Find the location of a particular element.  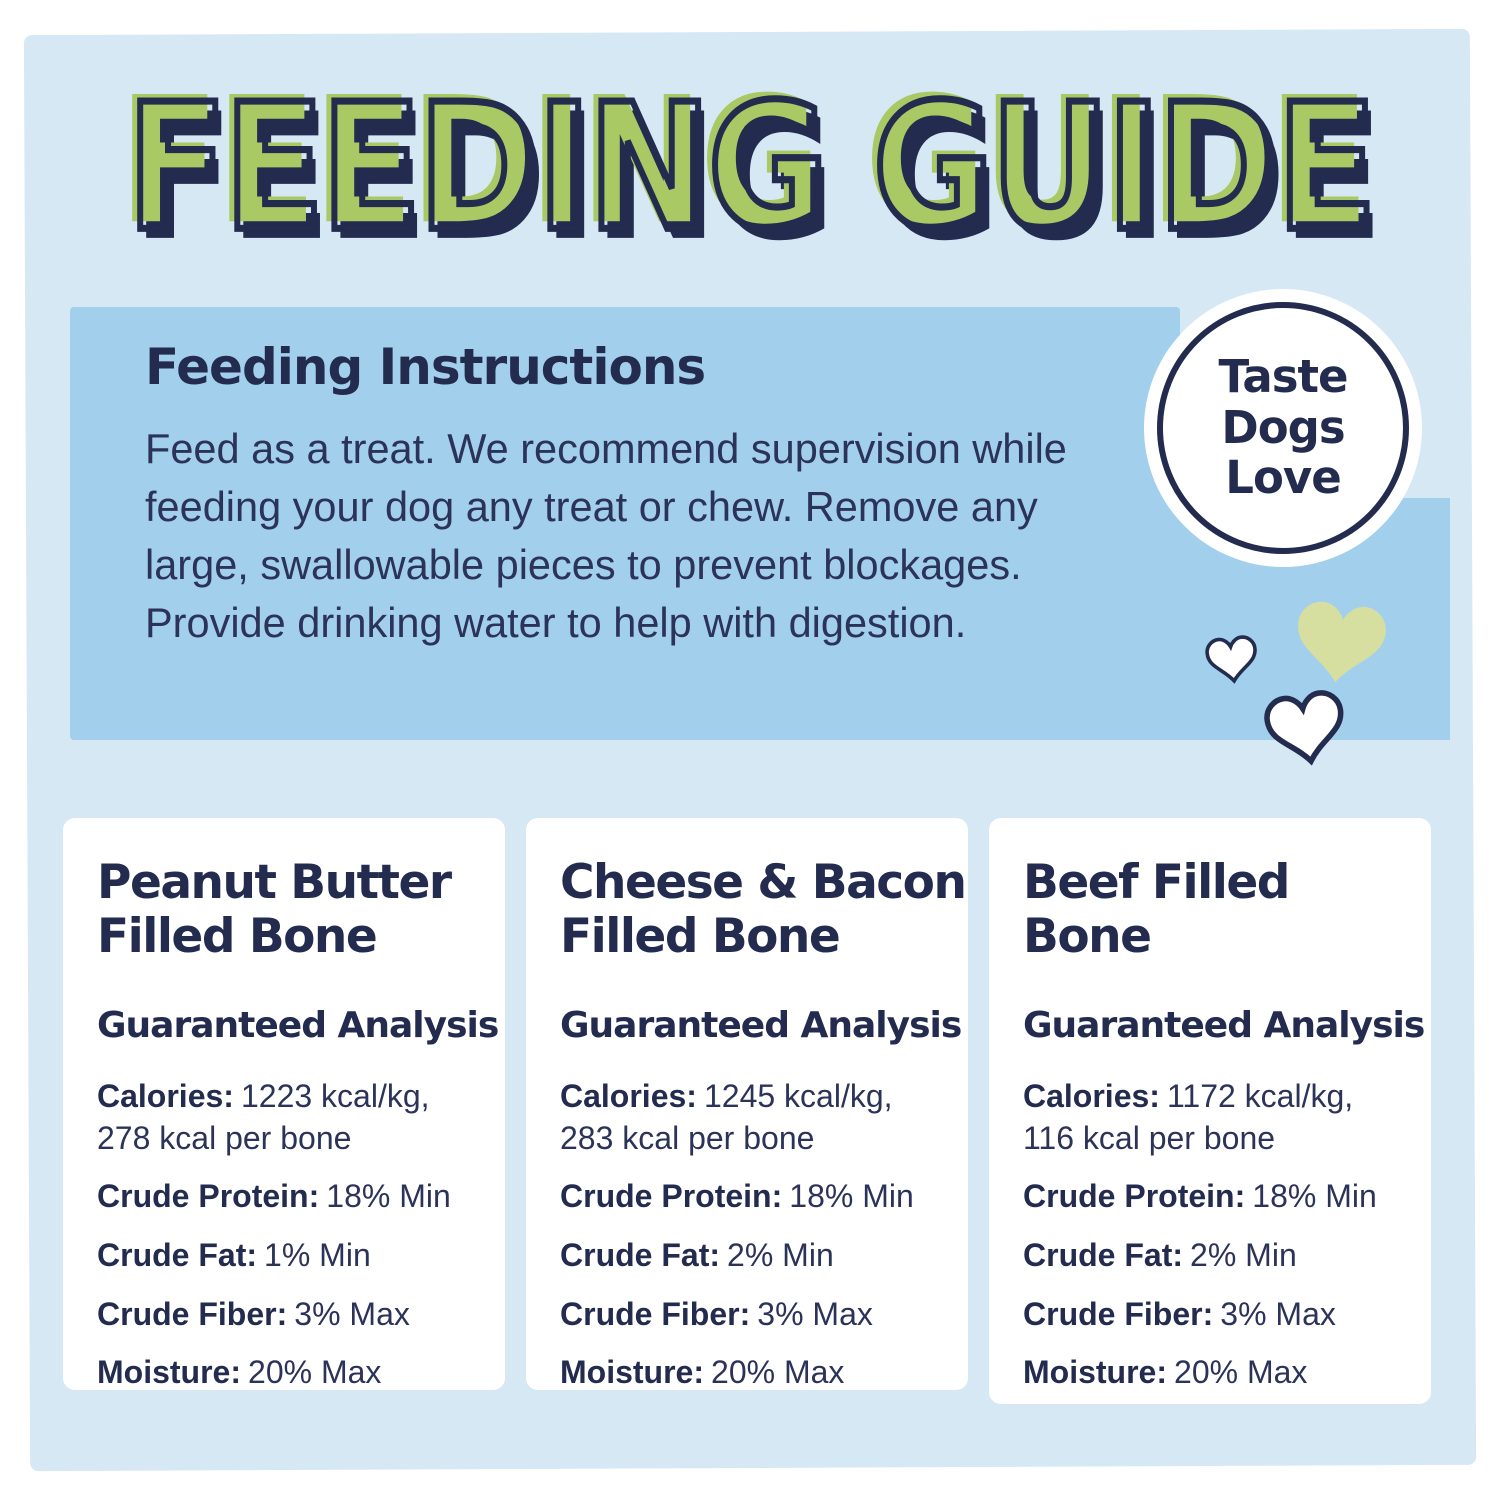

page-title-shadow-layer: FEEDING GUIDE is located at coordinates (758, 178).